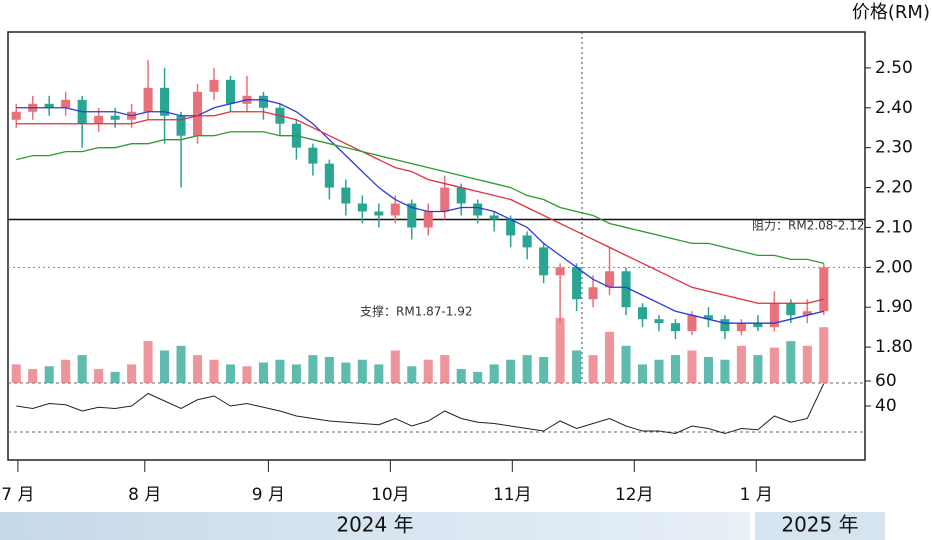  I want to click on rsi-tick-label: 60, so click(886, 381).